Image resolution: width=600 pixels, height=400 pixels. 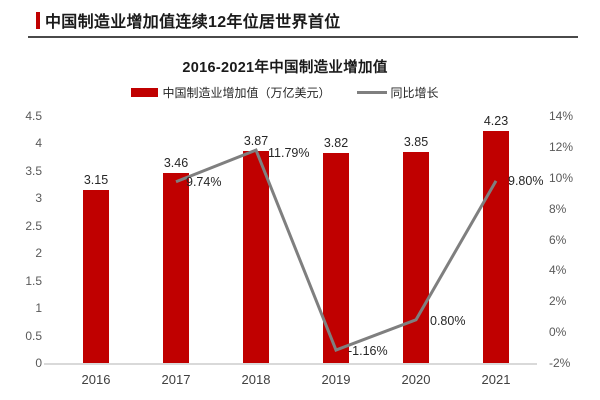 What do you see at coordinates (33, 280) in the screenshot?
I see `y-axis-tick-left: 1.5` at bounding box center [33, 280].